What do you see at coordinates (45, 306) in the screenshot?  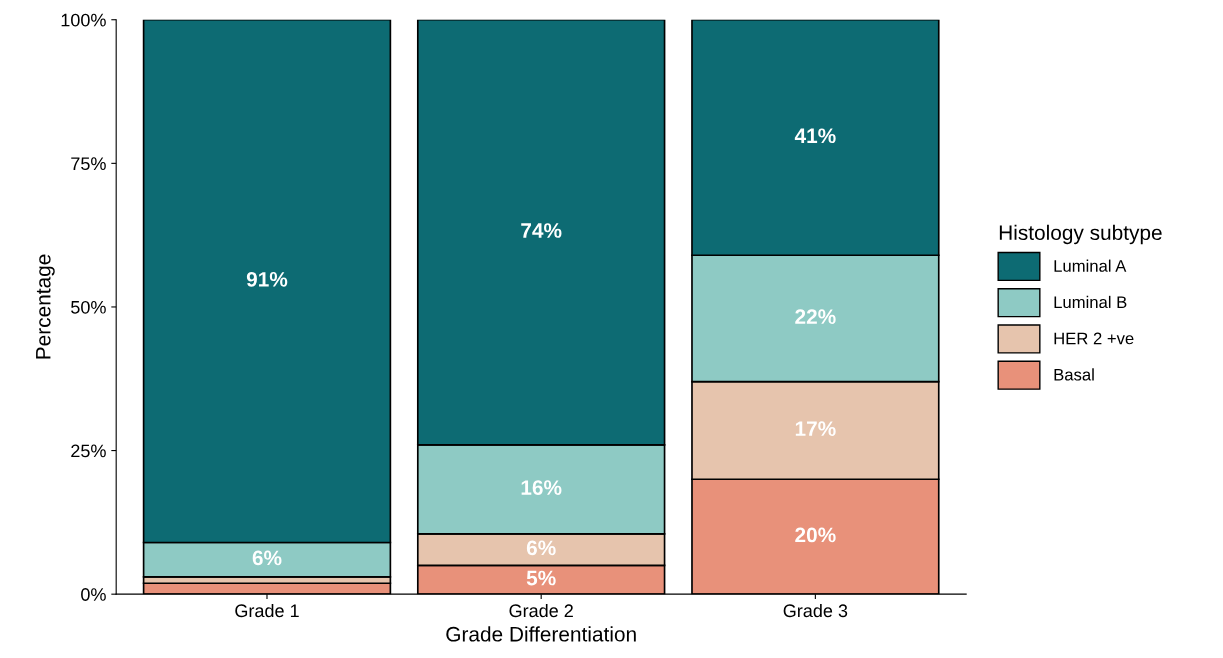 I see `y-axis-title: Percentage` at bounding box center [45, 306].